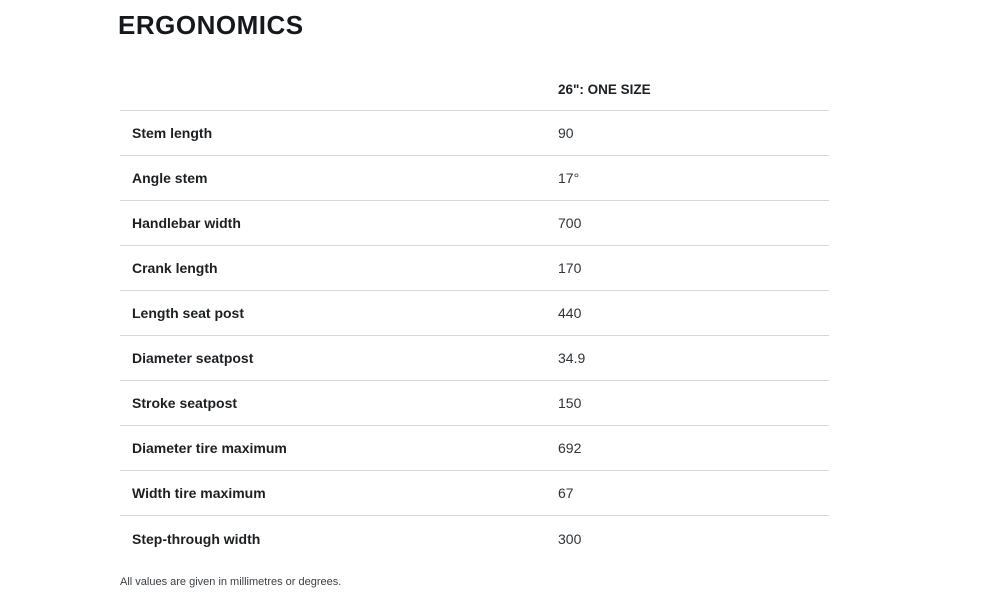 The height and width of the screenshot is (600, 1000). I want to click on spec-label: Width tire maximum, so click(199, 493).